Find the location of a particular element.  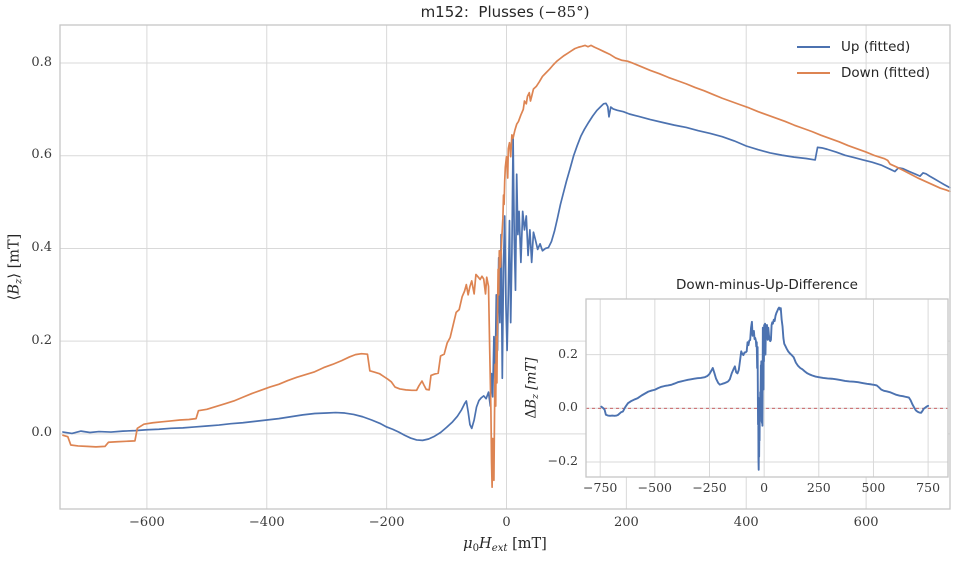

inset-title: Down-minus-Up-Difference is located at coordinates (767, 285).